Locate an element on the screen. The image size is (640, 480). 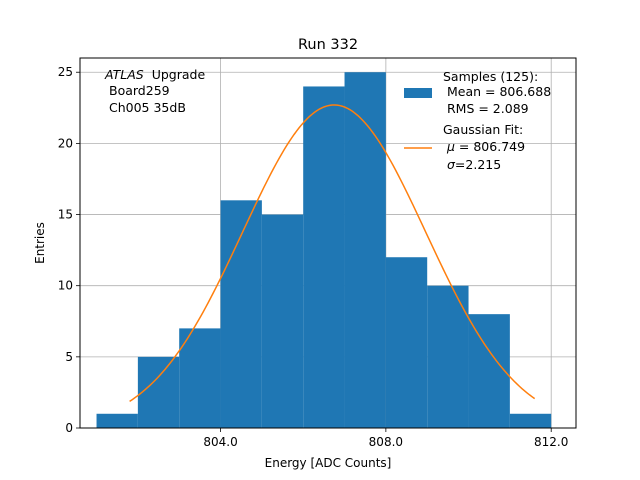
y-tick-label: 0 is located at coordinates (69, 428).